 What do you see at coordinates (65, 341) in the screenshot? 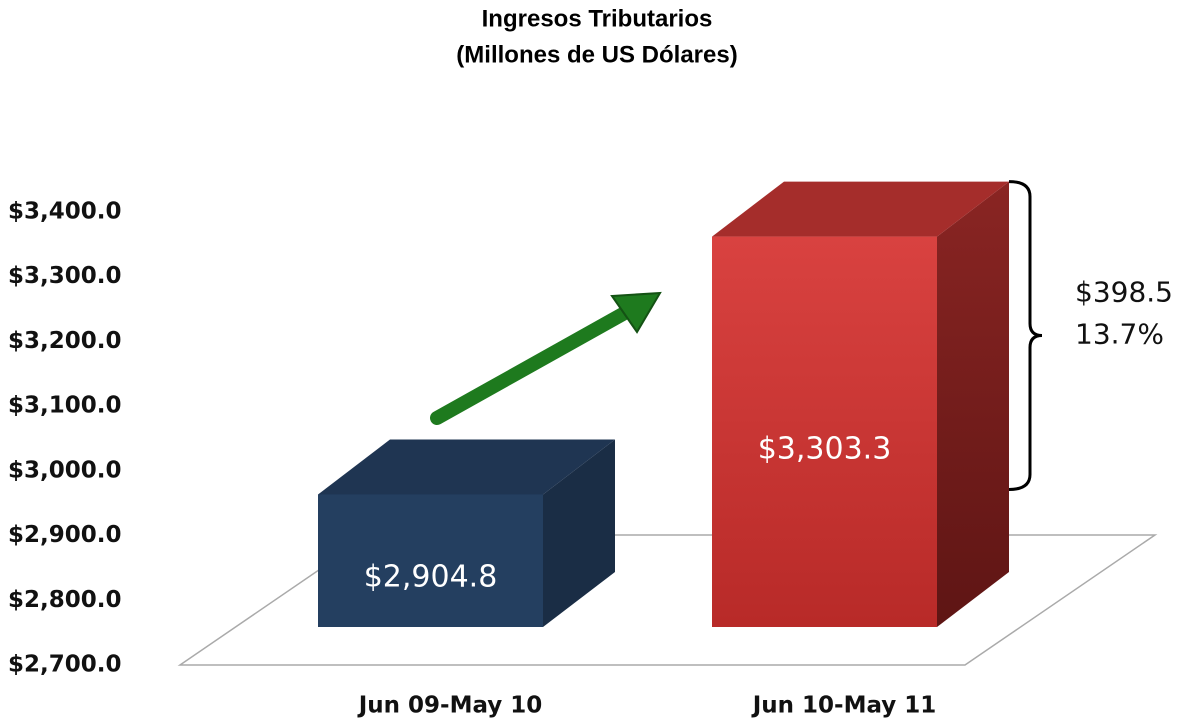
I see `y-tick-label: $3,200.0` at bounding box center [65, 341].